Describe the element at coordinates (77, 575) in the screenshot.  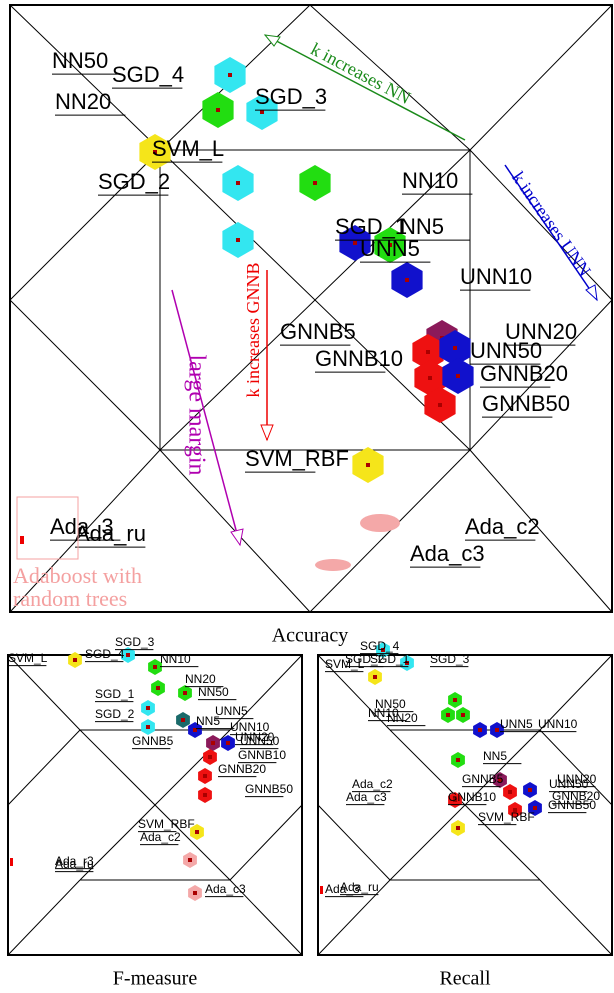
I see `annotation: Adaboost with` at that location.